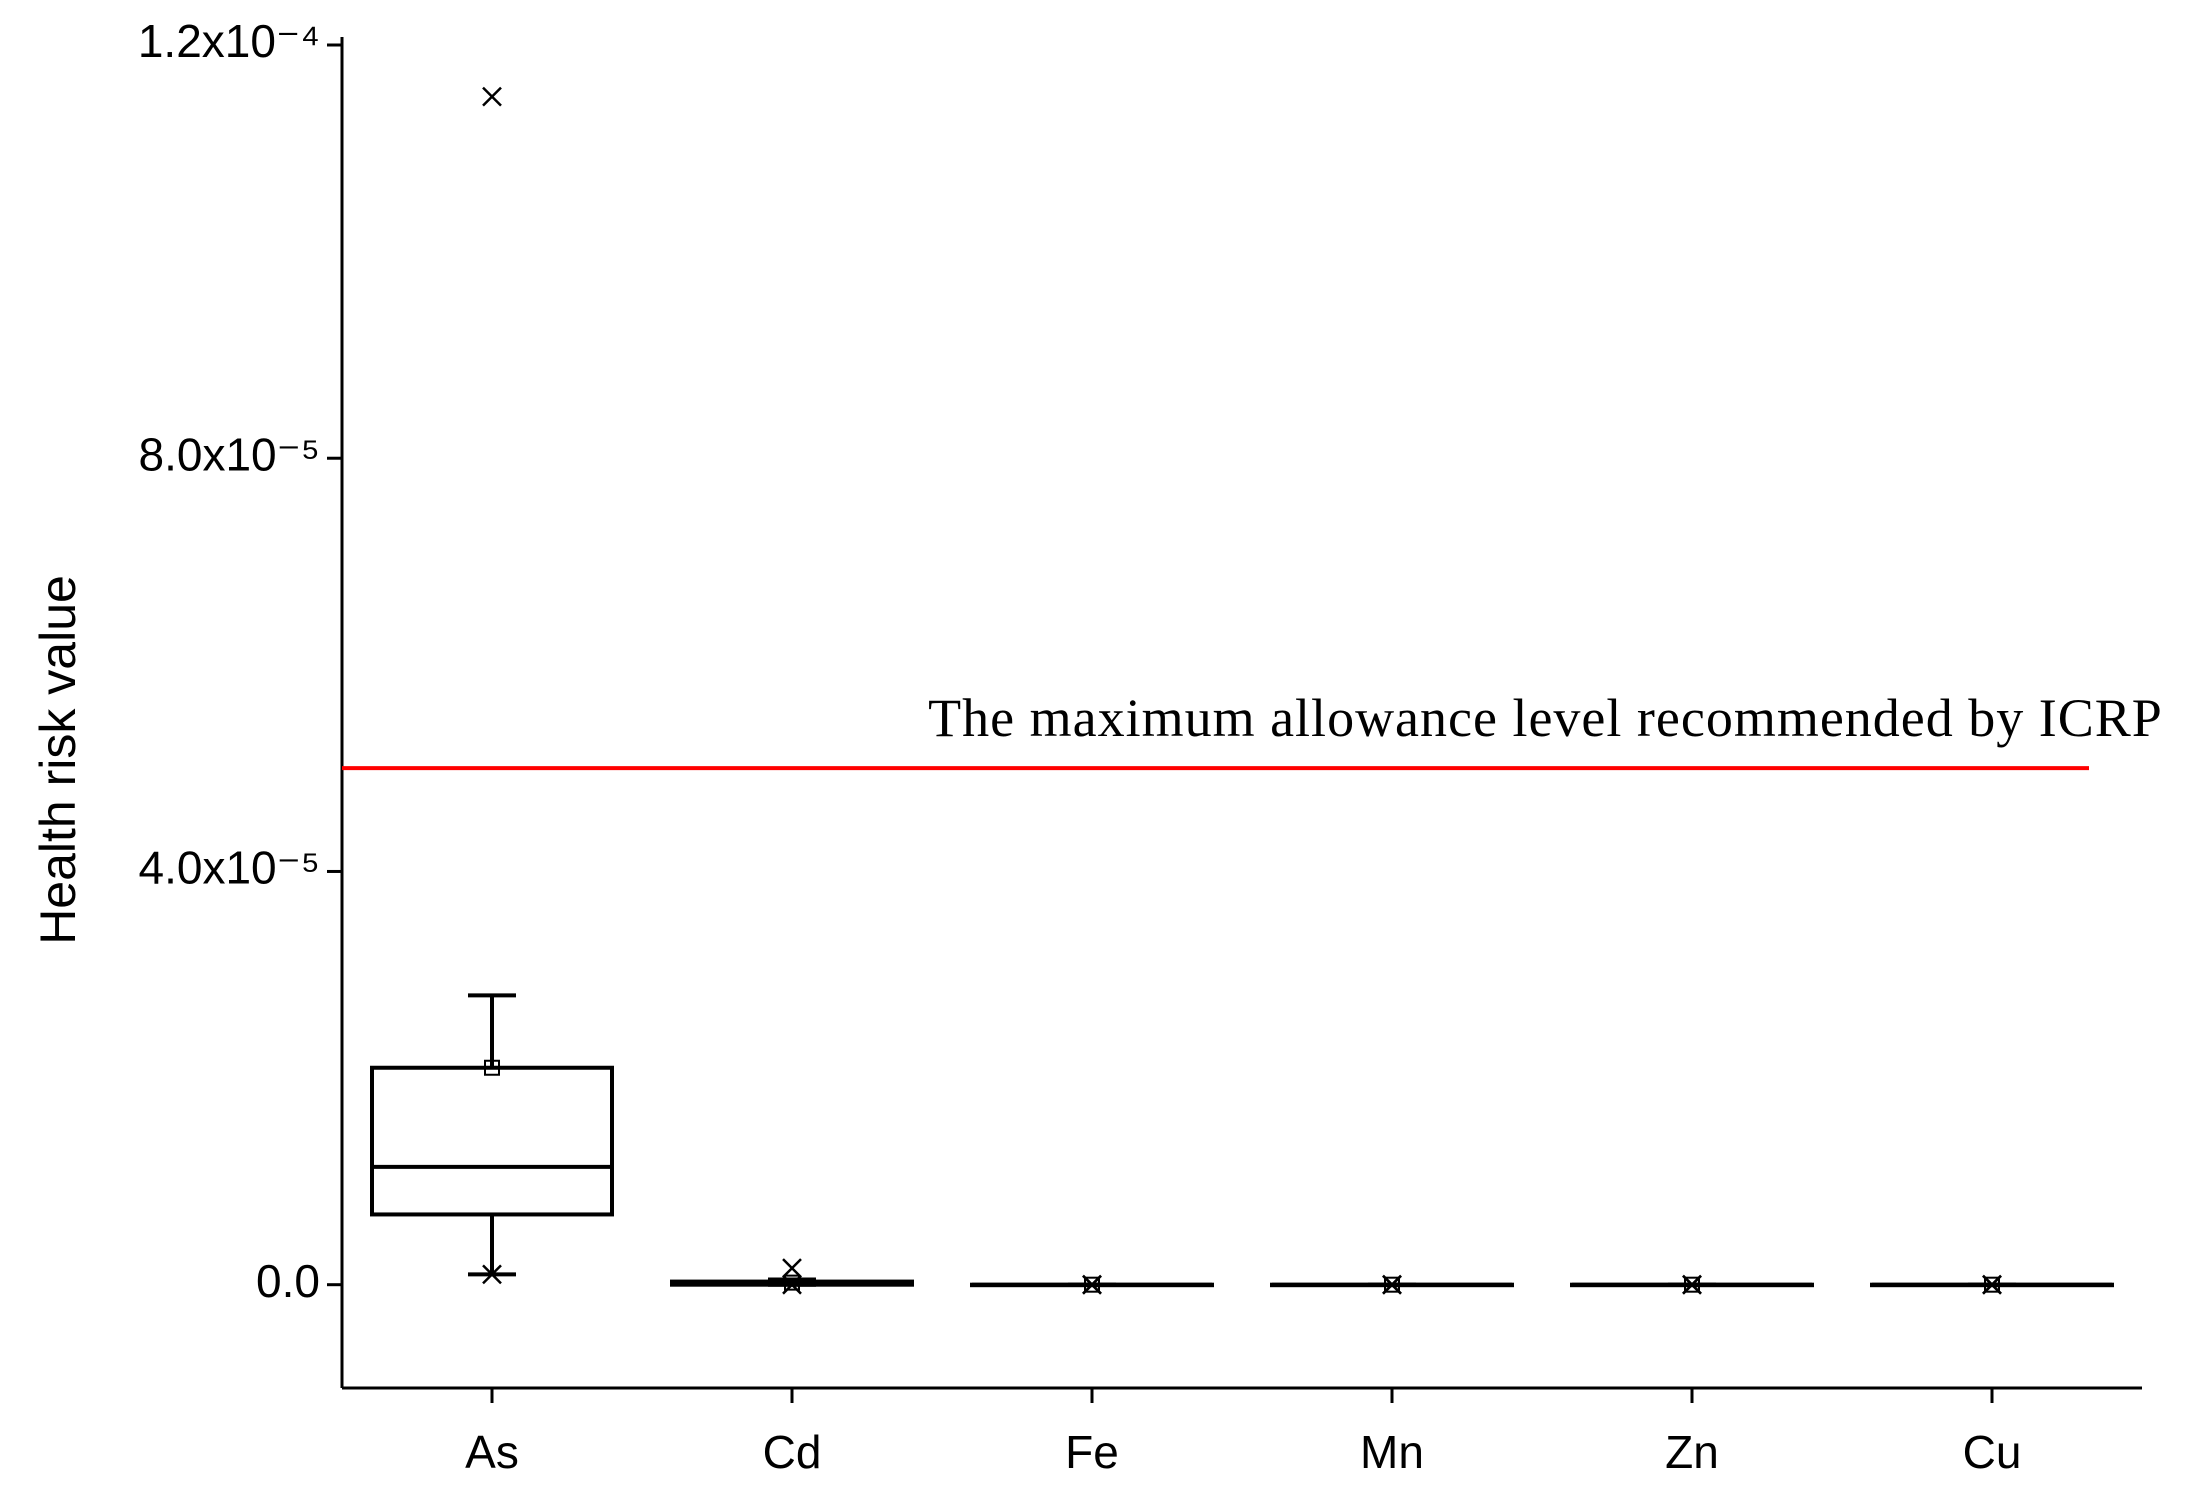 This screenshot has width=2188, height=1495. Describe the element at coordinates (792, 1452) in the screenshot. I see `x-tick-label: Cd` at that location.